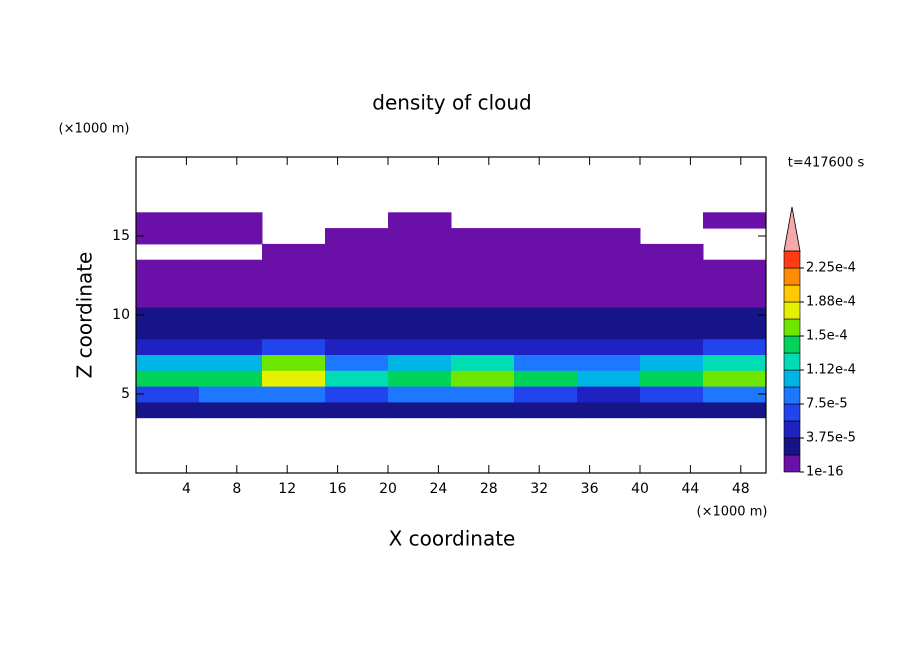 The width and height of the screenshot is (904, 654). Describe the element at coordinates (489, 489) in the screenshot. I see `x-tick-label: 28` at that location.